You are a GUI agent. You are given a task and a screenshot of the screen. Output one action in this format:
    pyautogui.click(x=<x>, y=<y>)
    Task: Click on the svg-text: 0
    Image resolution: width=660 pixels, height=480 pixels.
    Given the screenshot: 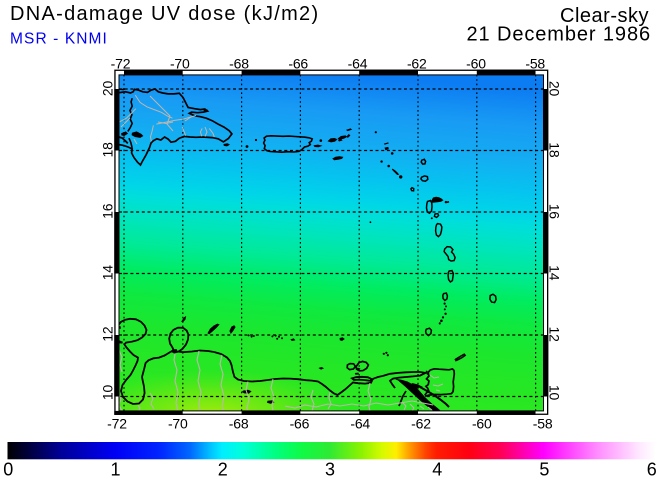 What is the action you would take?
    pyautogui.click(x=8, y=469)
    